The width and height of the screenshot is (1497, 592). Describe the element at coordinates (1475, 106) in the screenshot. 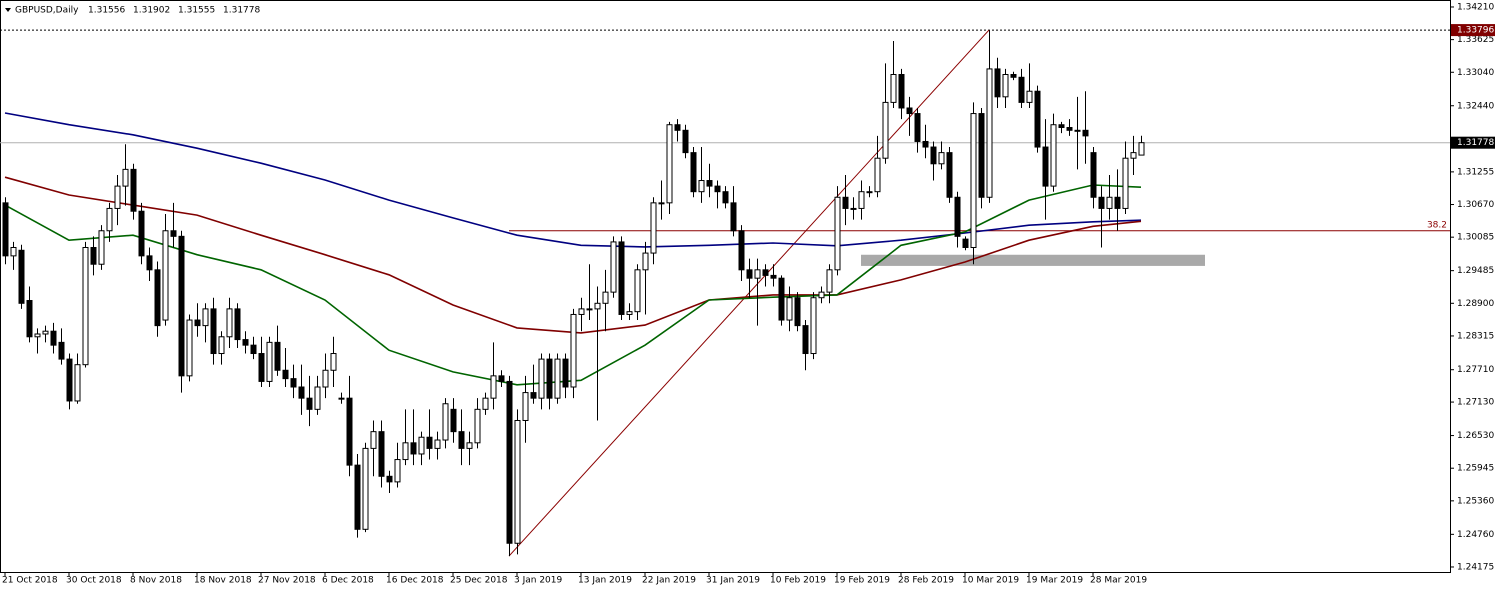

I see `y-tick-label: 1.32440` at that location.